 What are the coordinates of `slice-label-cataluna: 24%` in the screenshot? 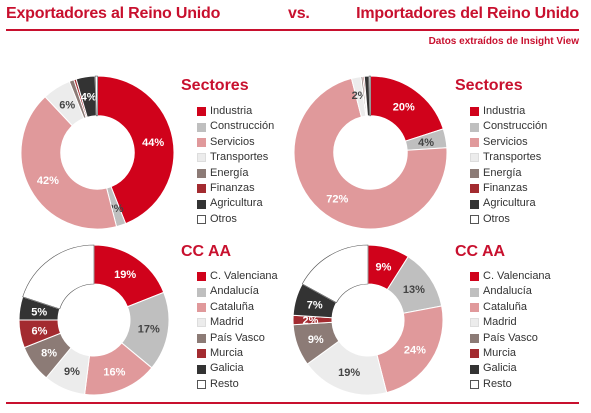 It's located at (415, 351).